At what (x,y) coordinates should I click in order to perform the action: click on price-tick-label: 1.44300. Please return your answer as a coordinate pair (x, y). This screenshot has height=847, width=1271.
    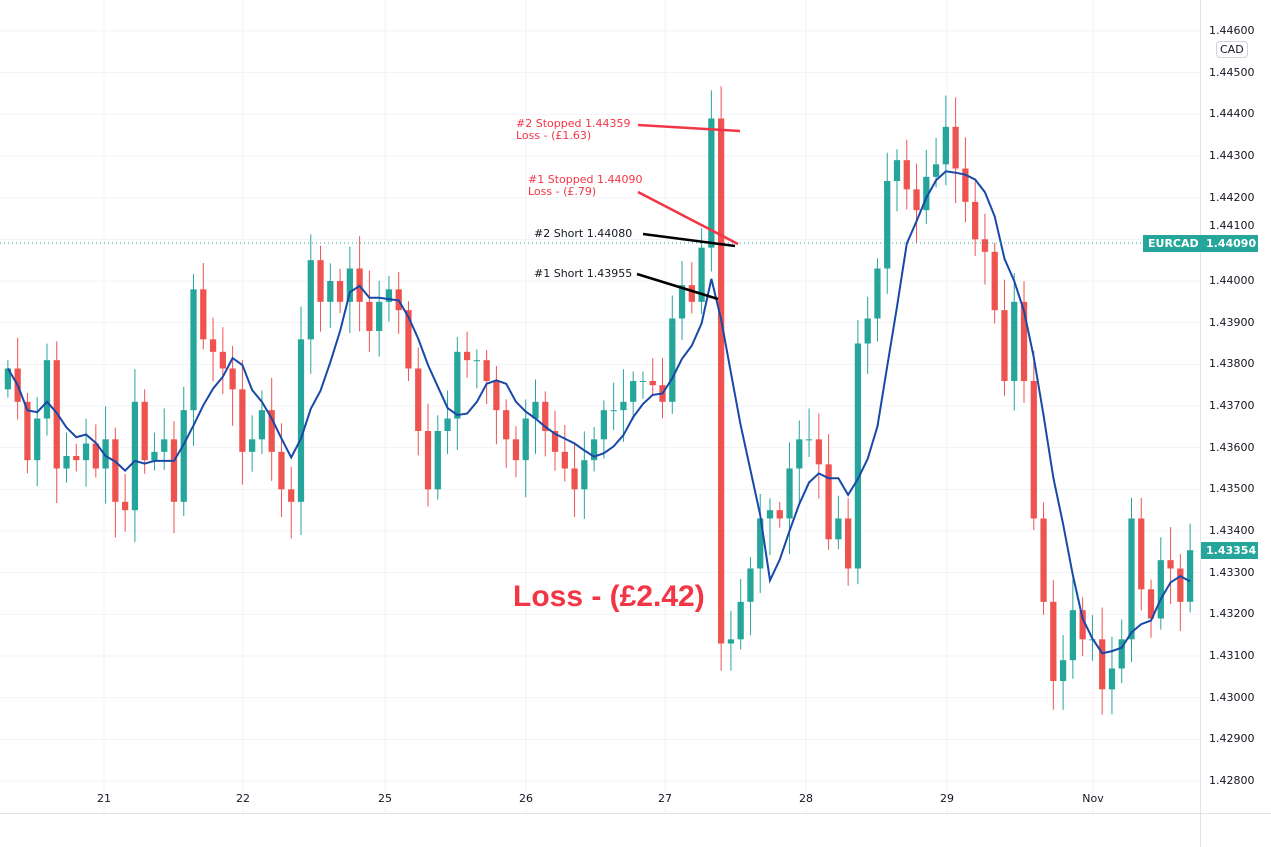
    Looking at the image, I should click on (1232, 155).